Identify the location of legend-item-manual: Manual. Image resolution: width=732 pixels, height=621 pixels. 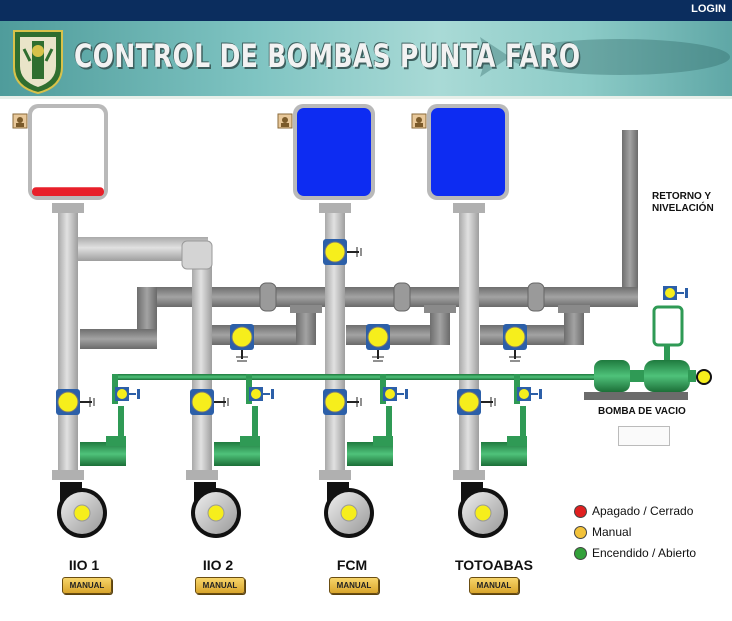
(602, 532).